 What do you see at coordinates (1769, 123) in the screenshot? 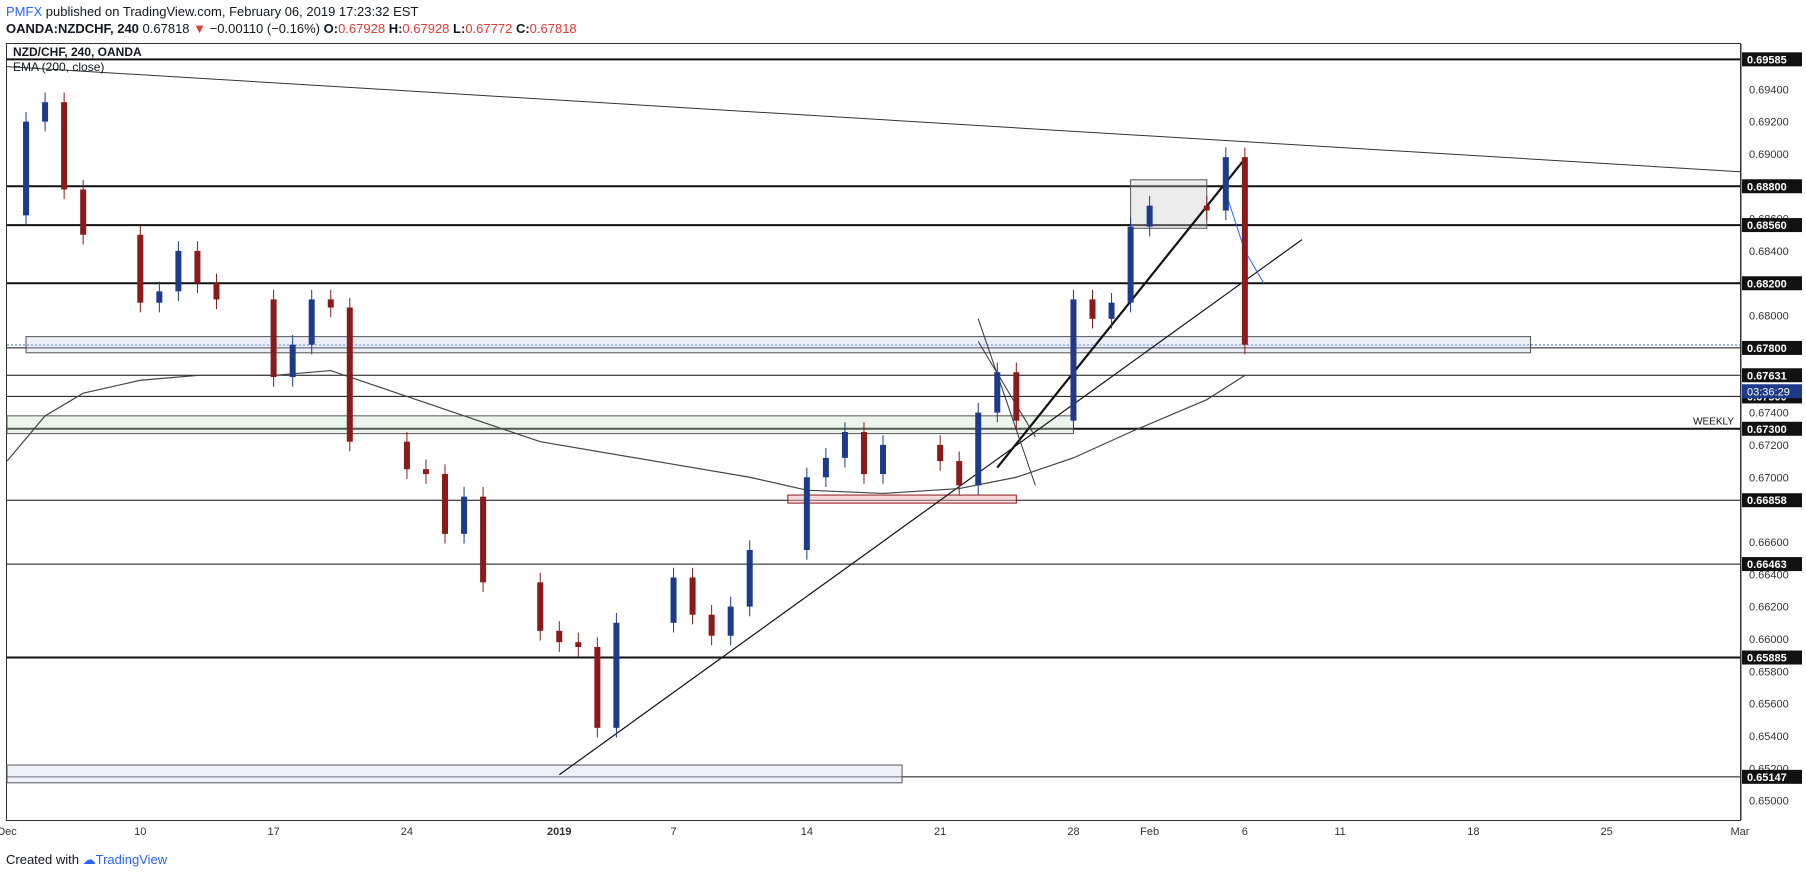
I see `y-tick-label: 0.69200` at bounding box center [1769, 123].